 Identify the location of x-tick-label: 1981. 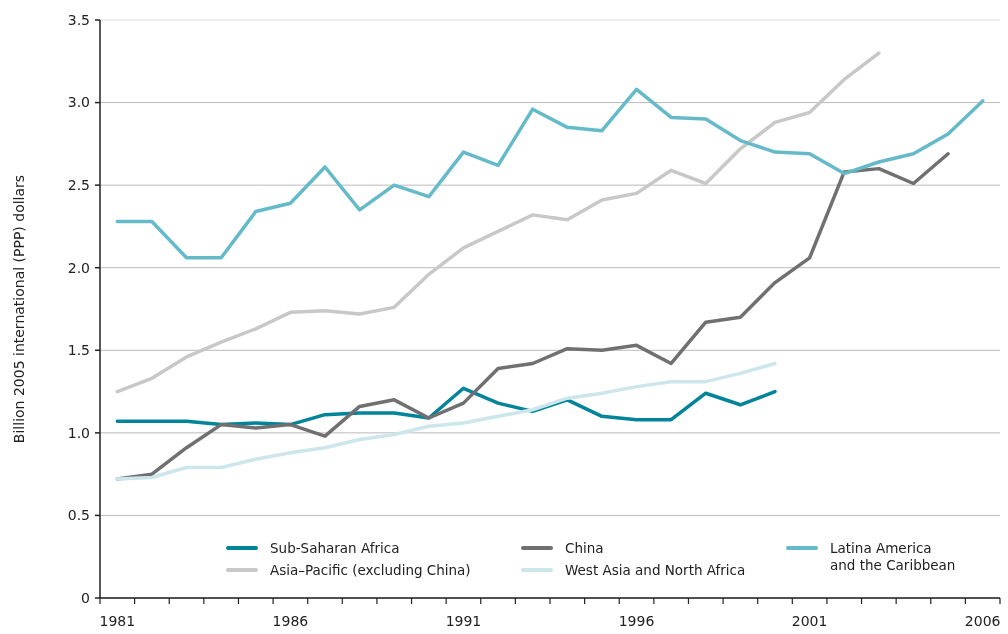
(117, 621).